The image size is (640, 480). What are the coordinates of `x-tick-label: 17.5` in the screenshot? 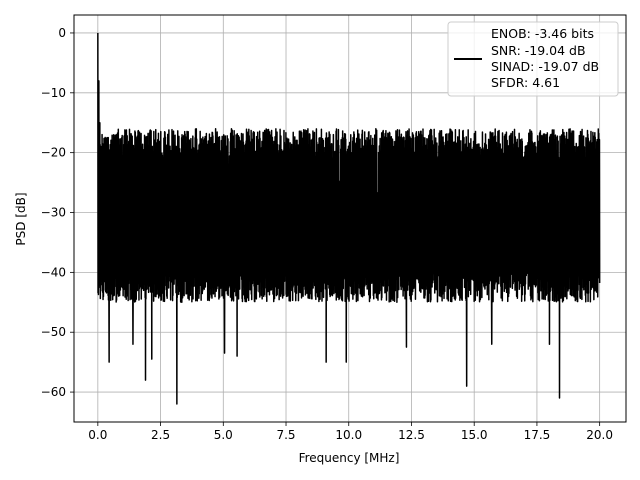 It's located at (537, 435).